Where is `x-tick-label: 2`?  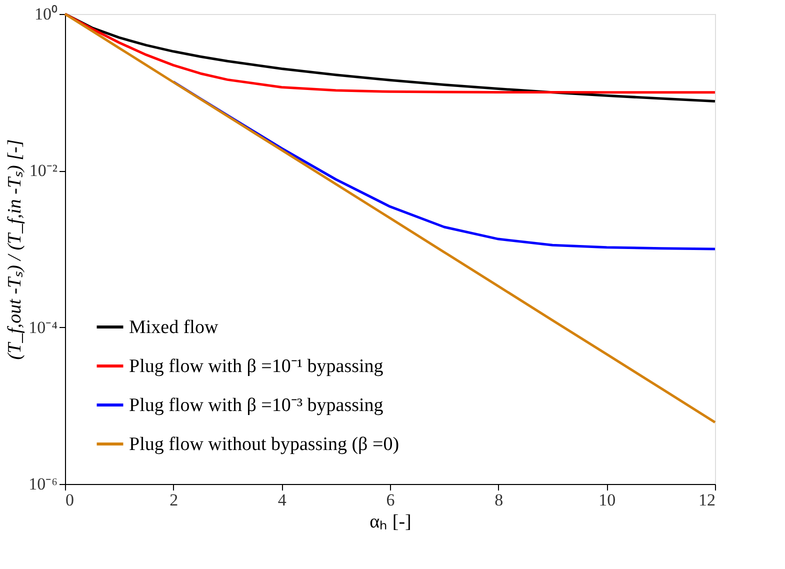 x-tick-label: 2 is located at coordinates (174, 500).